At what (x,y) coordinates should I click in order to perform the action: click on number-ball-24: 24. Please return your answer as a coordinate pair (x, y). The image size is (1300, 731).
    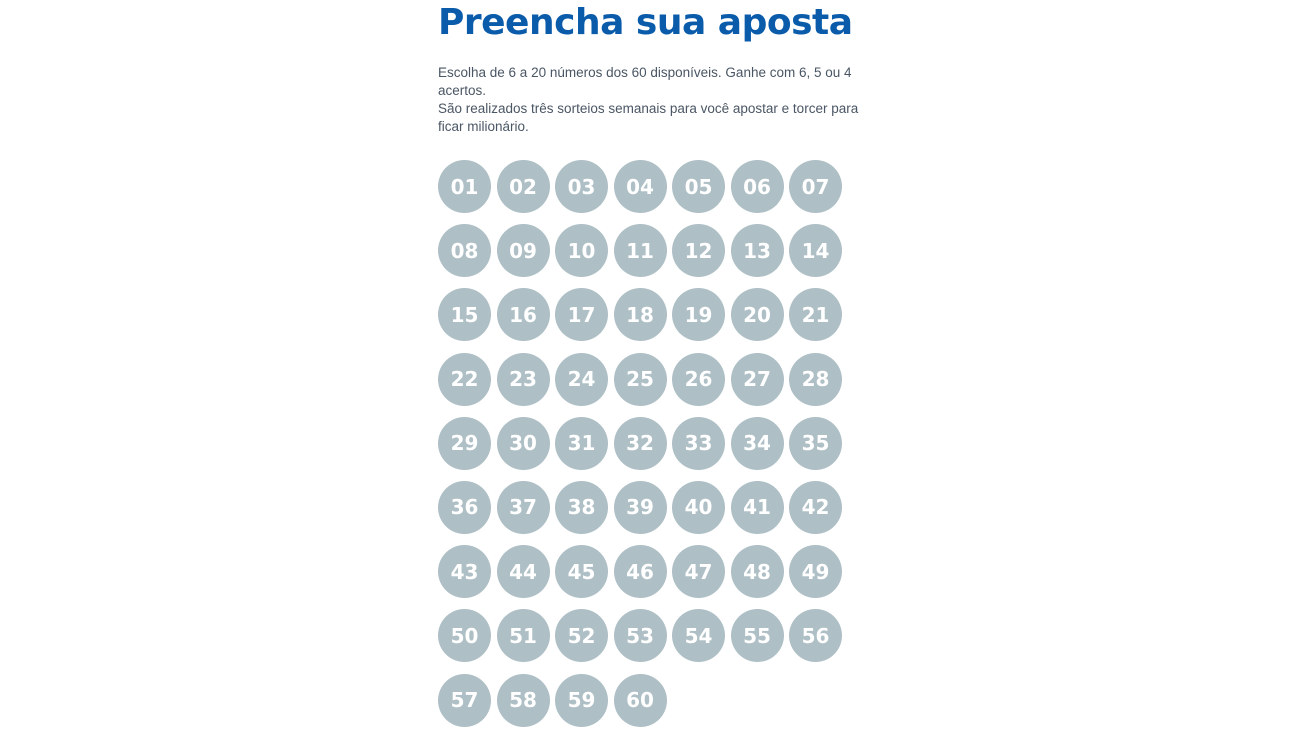
    Looking at the image, I should click on (581, 379).